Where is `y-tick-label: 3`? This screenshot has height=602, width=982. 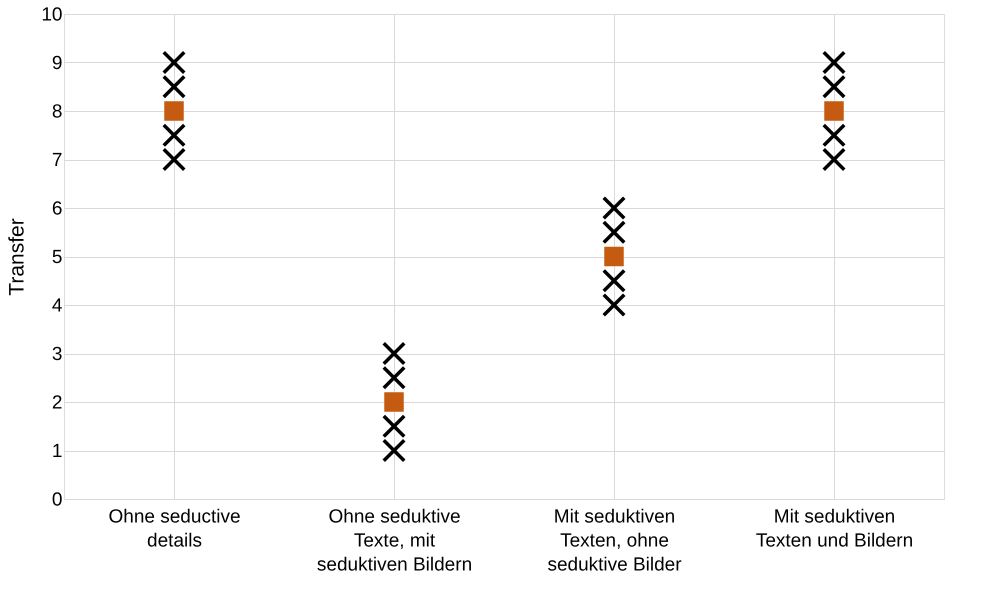
y-tick-label: 3 is located at coordinates (57, 354).